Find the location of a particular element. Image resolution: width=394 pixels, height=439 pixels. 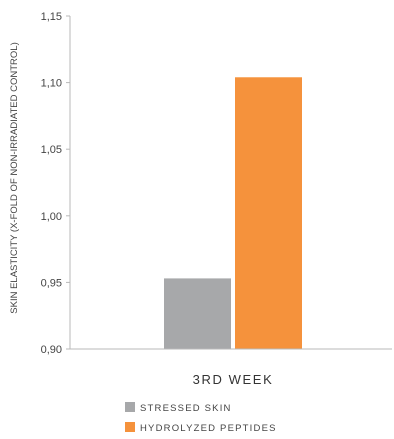

legend-swatch-stressed-skin is located at coordinates (130, 407).